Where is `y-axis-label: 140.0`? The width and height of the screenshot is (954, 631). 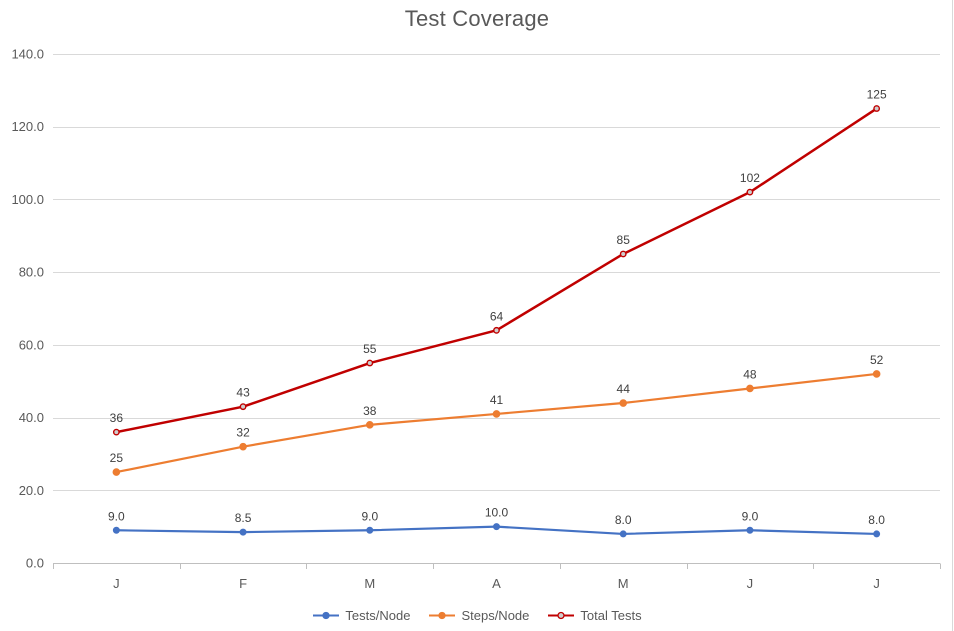
y-axis-label: 140.0 is located at coordinates (27, 54).